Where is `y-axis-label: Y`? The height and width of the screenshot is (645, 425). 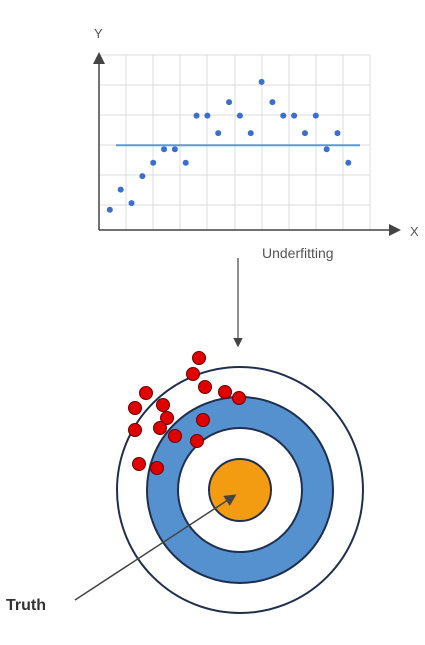
y-axis-label: Y is located at coordinates (98, 33).